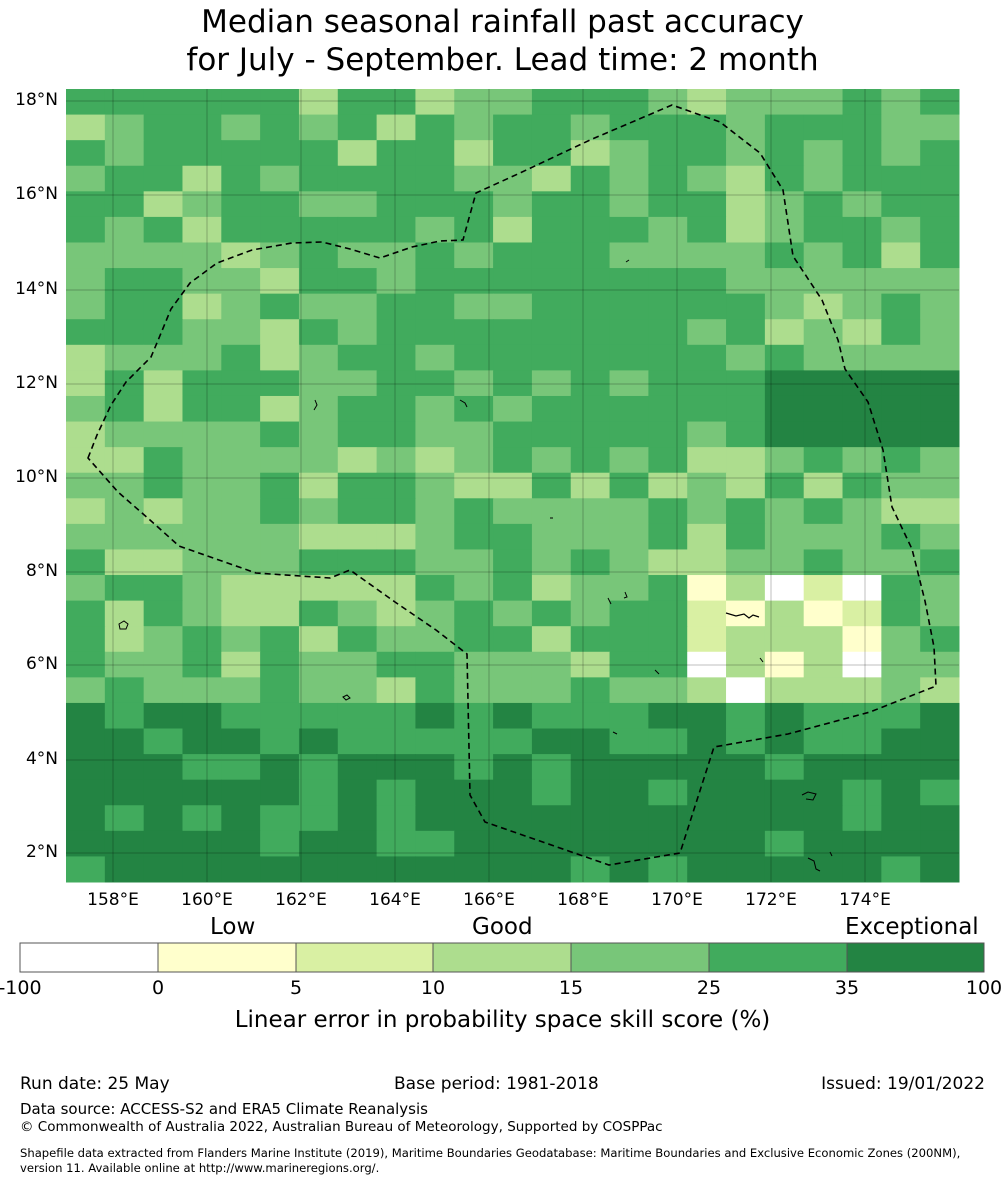  What do you see at coordinates (915, 957) in the screenshot?
I see `colorbar-swatch` at bounding box center [915, 957].